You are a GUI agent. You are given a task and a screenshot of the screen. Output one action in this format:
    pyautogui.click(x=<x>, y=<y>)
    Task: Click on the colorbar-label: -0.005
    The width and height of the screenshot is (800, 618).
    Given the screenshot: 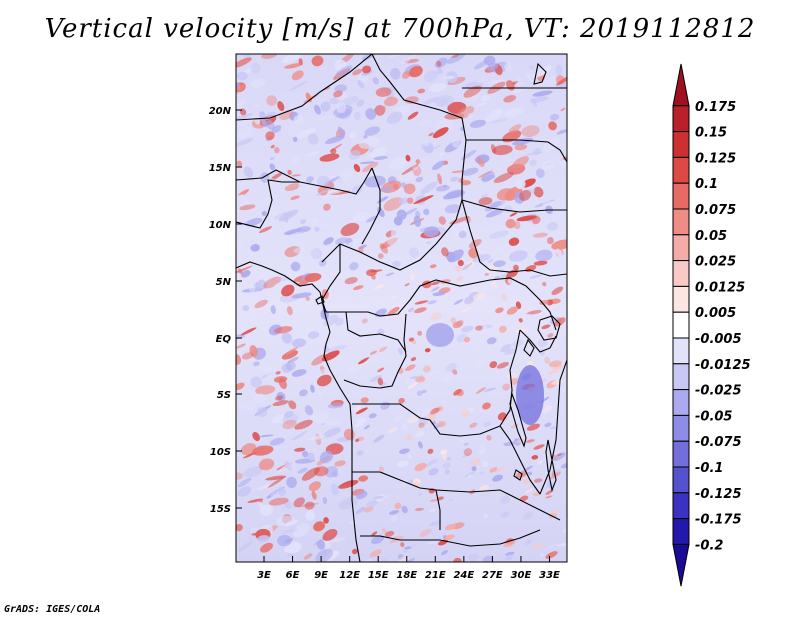 What is the action you would take?
    pyautogui.click(x=718, y=339)
    